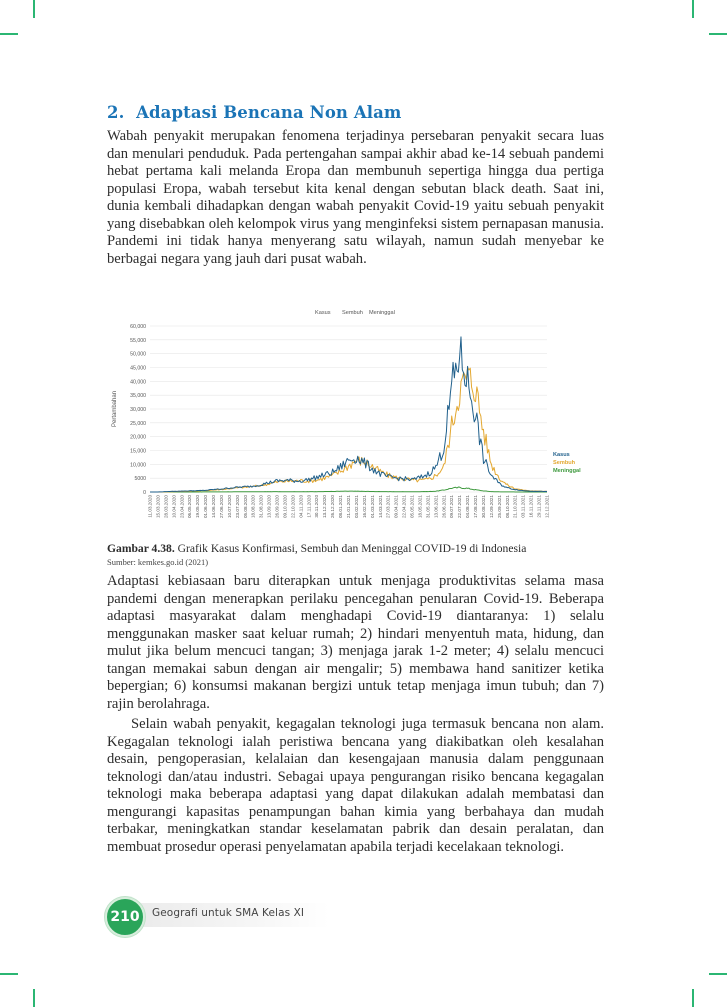 This screenshot has width=727, height=1007. What do you see at coordinates (427, 506) in the screenshot?
I see `x-tick-label: 31.05.2021` at bounding box center [427, 506].